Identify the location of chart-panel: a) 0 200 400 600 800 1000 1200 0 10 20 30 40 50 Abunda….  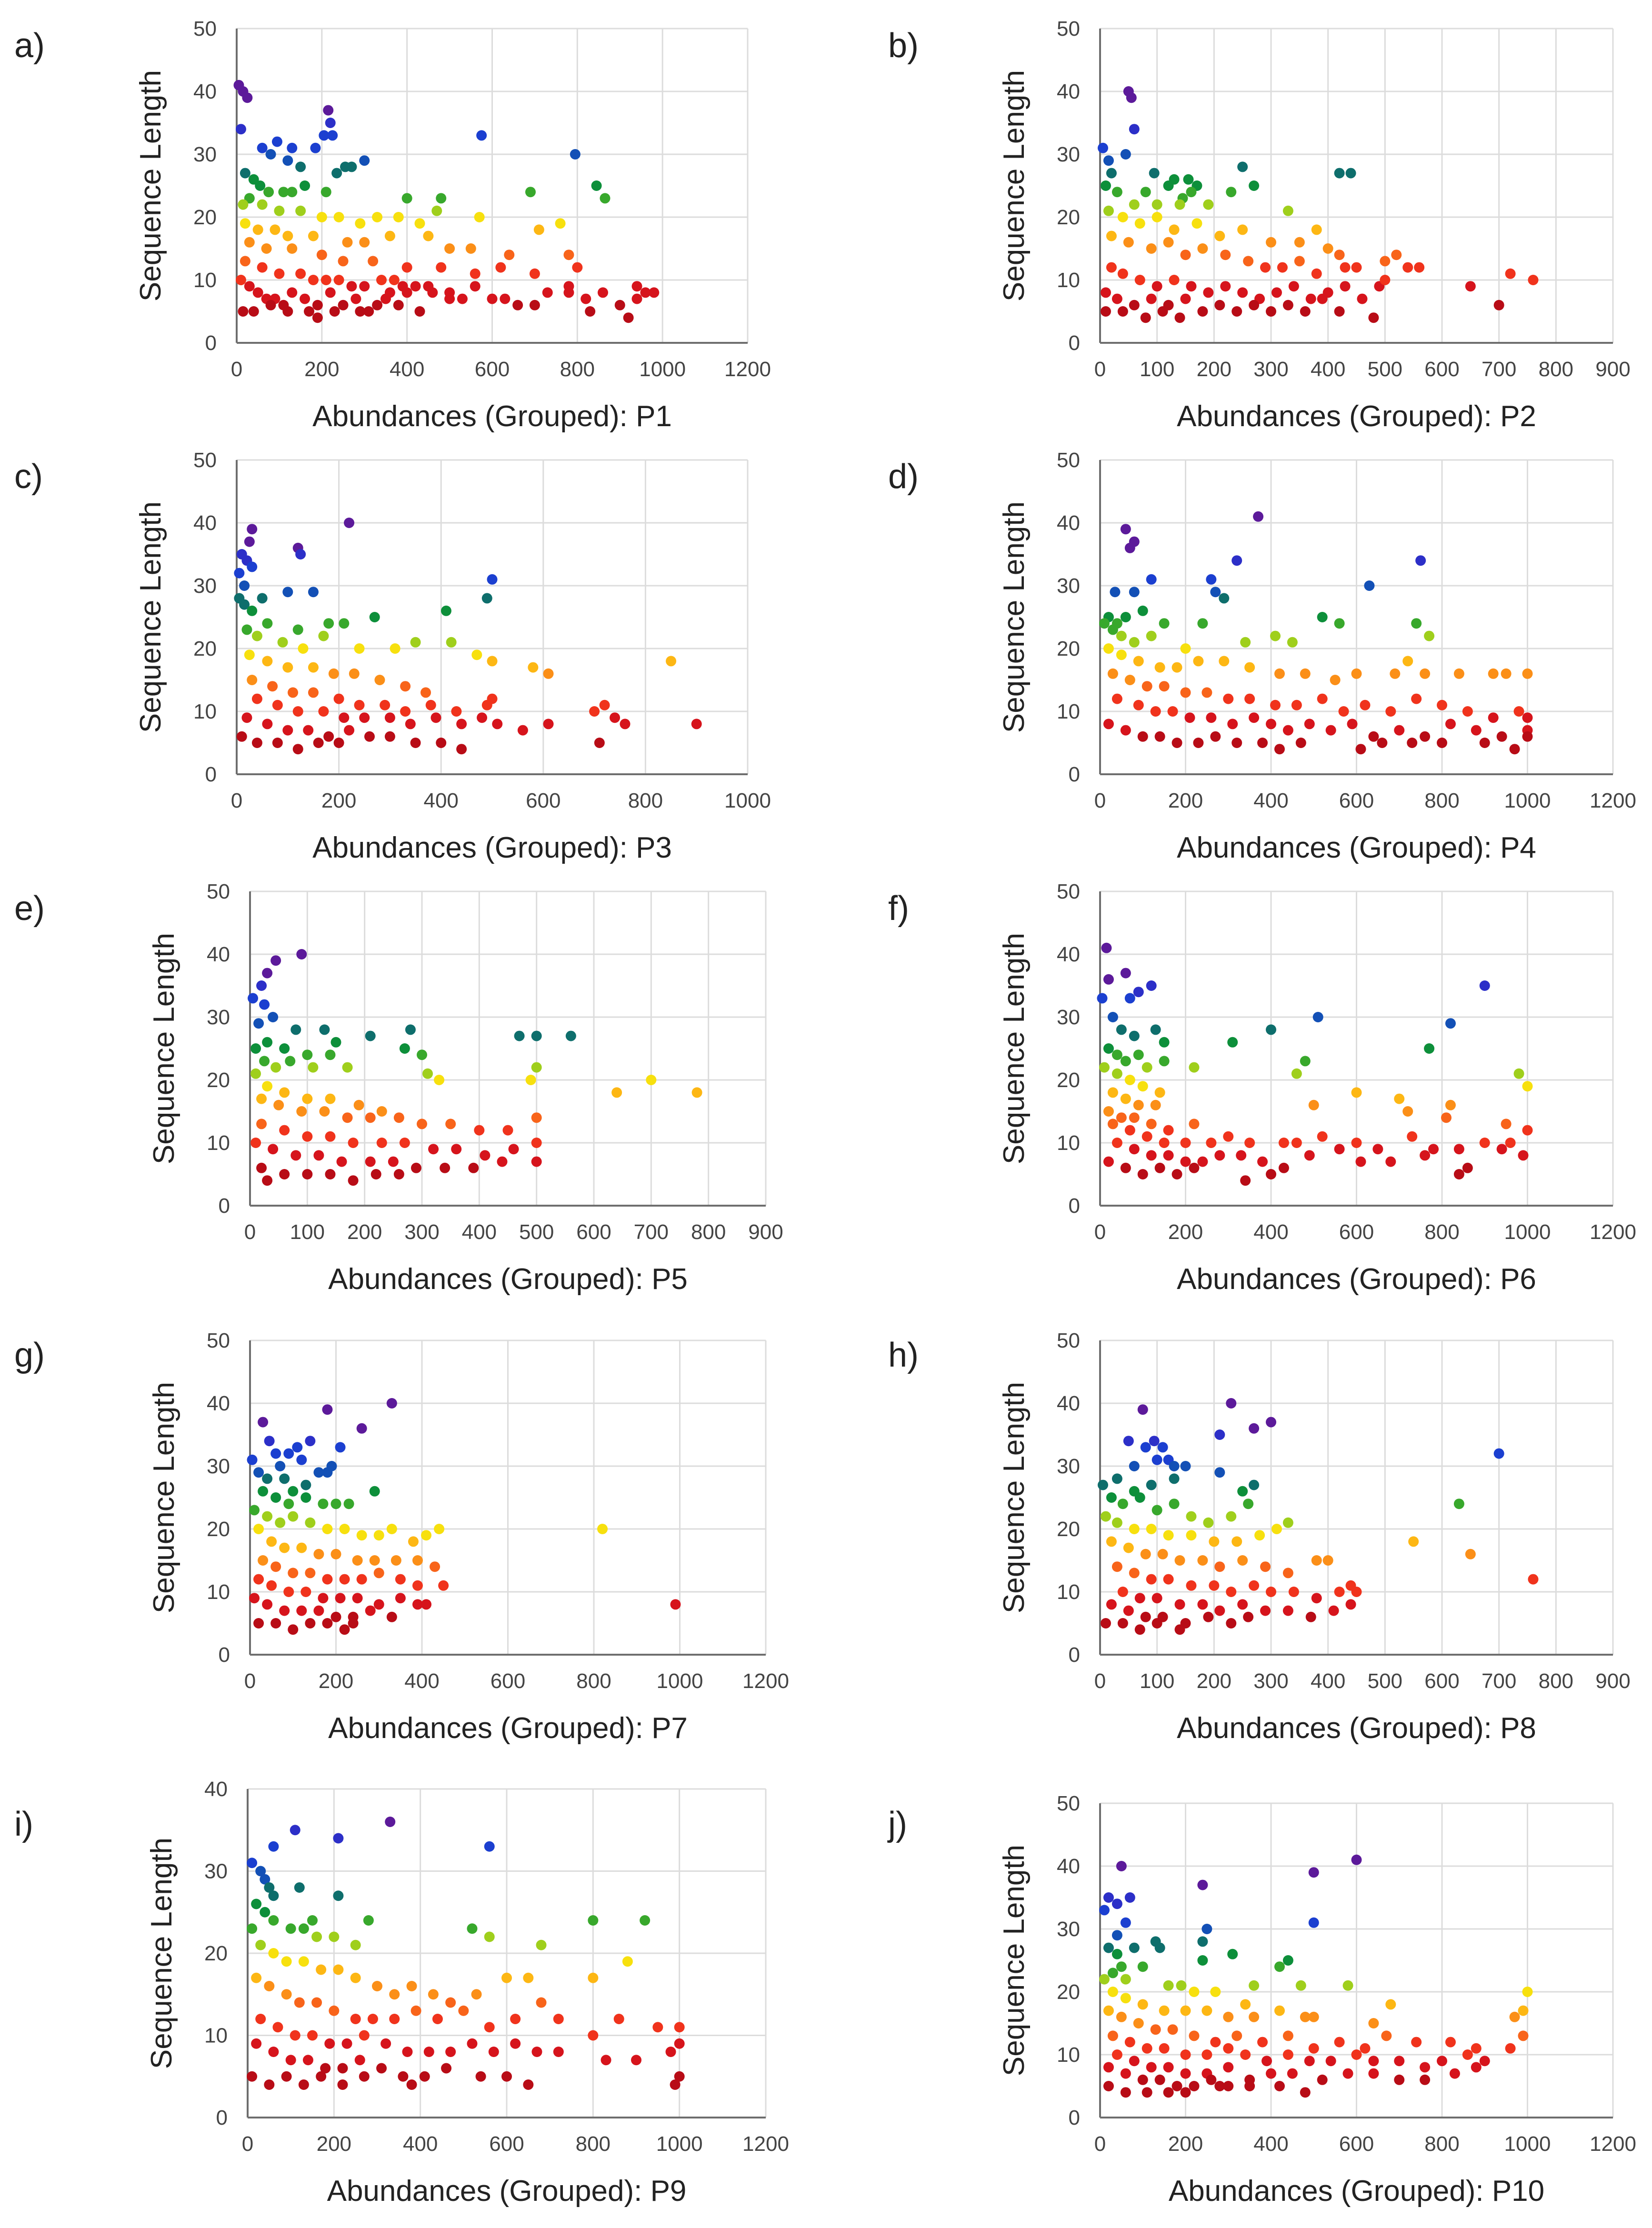
(392, 225).